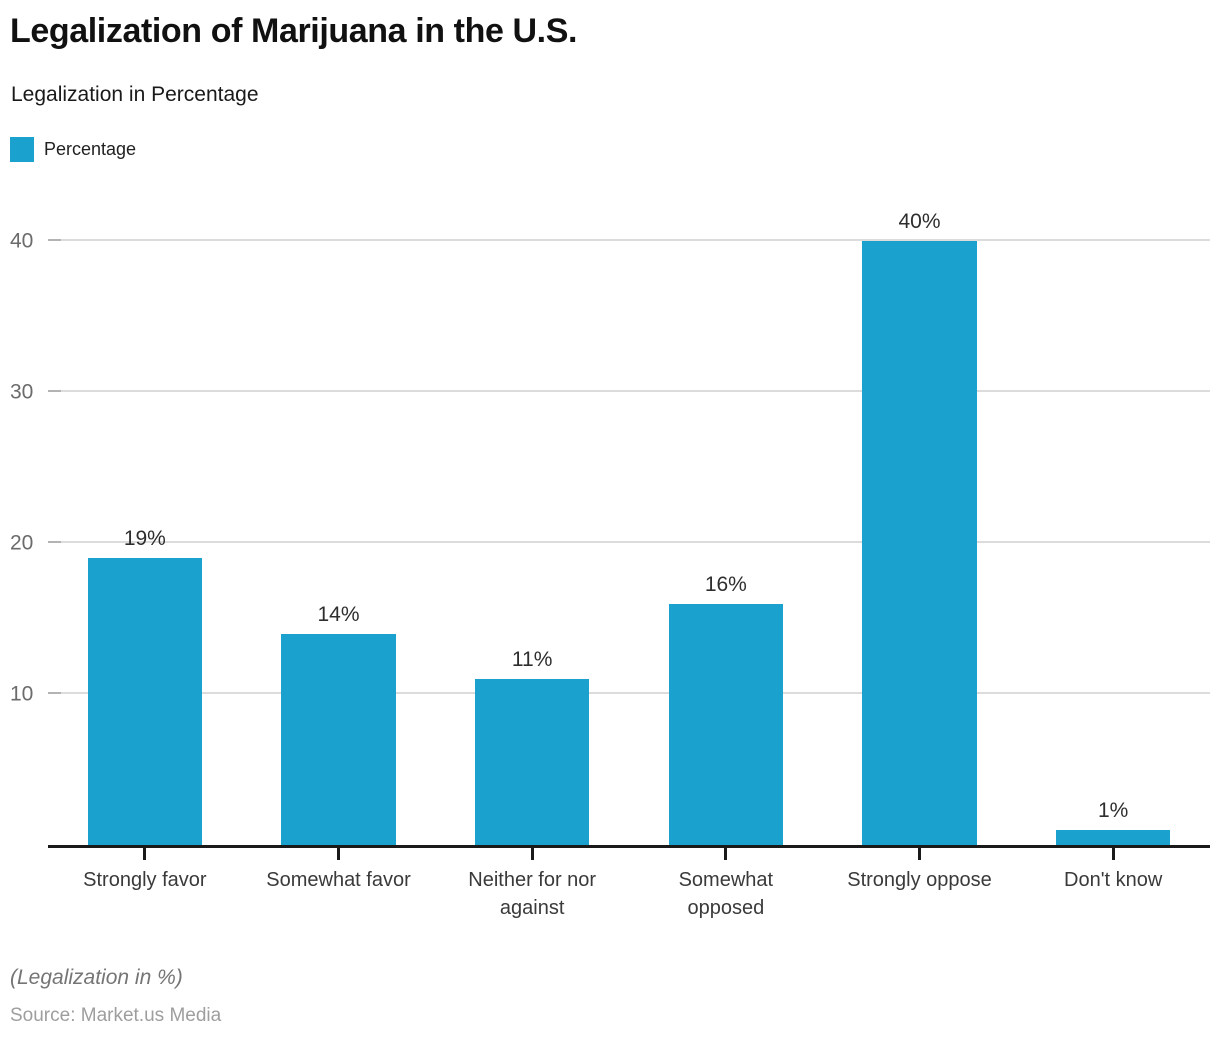 The image size is (1220, 1044). I want to click on legend-item-percentage: Percentage, so click(73, 149).